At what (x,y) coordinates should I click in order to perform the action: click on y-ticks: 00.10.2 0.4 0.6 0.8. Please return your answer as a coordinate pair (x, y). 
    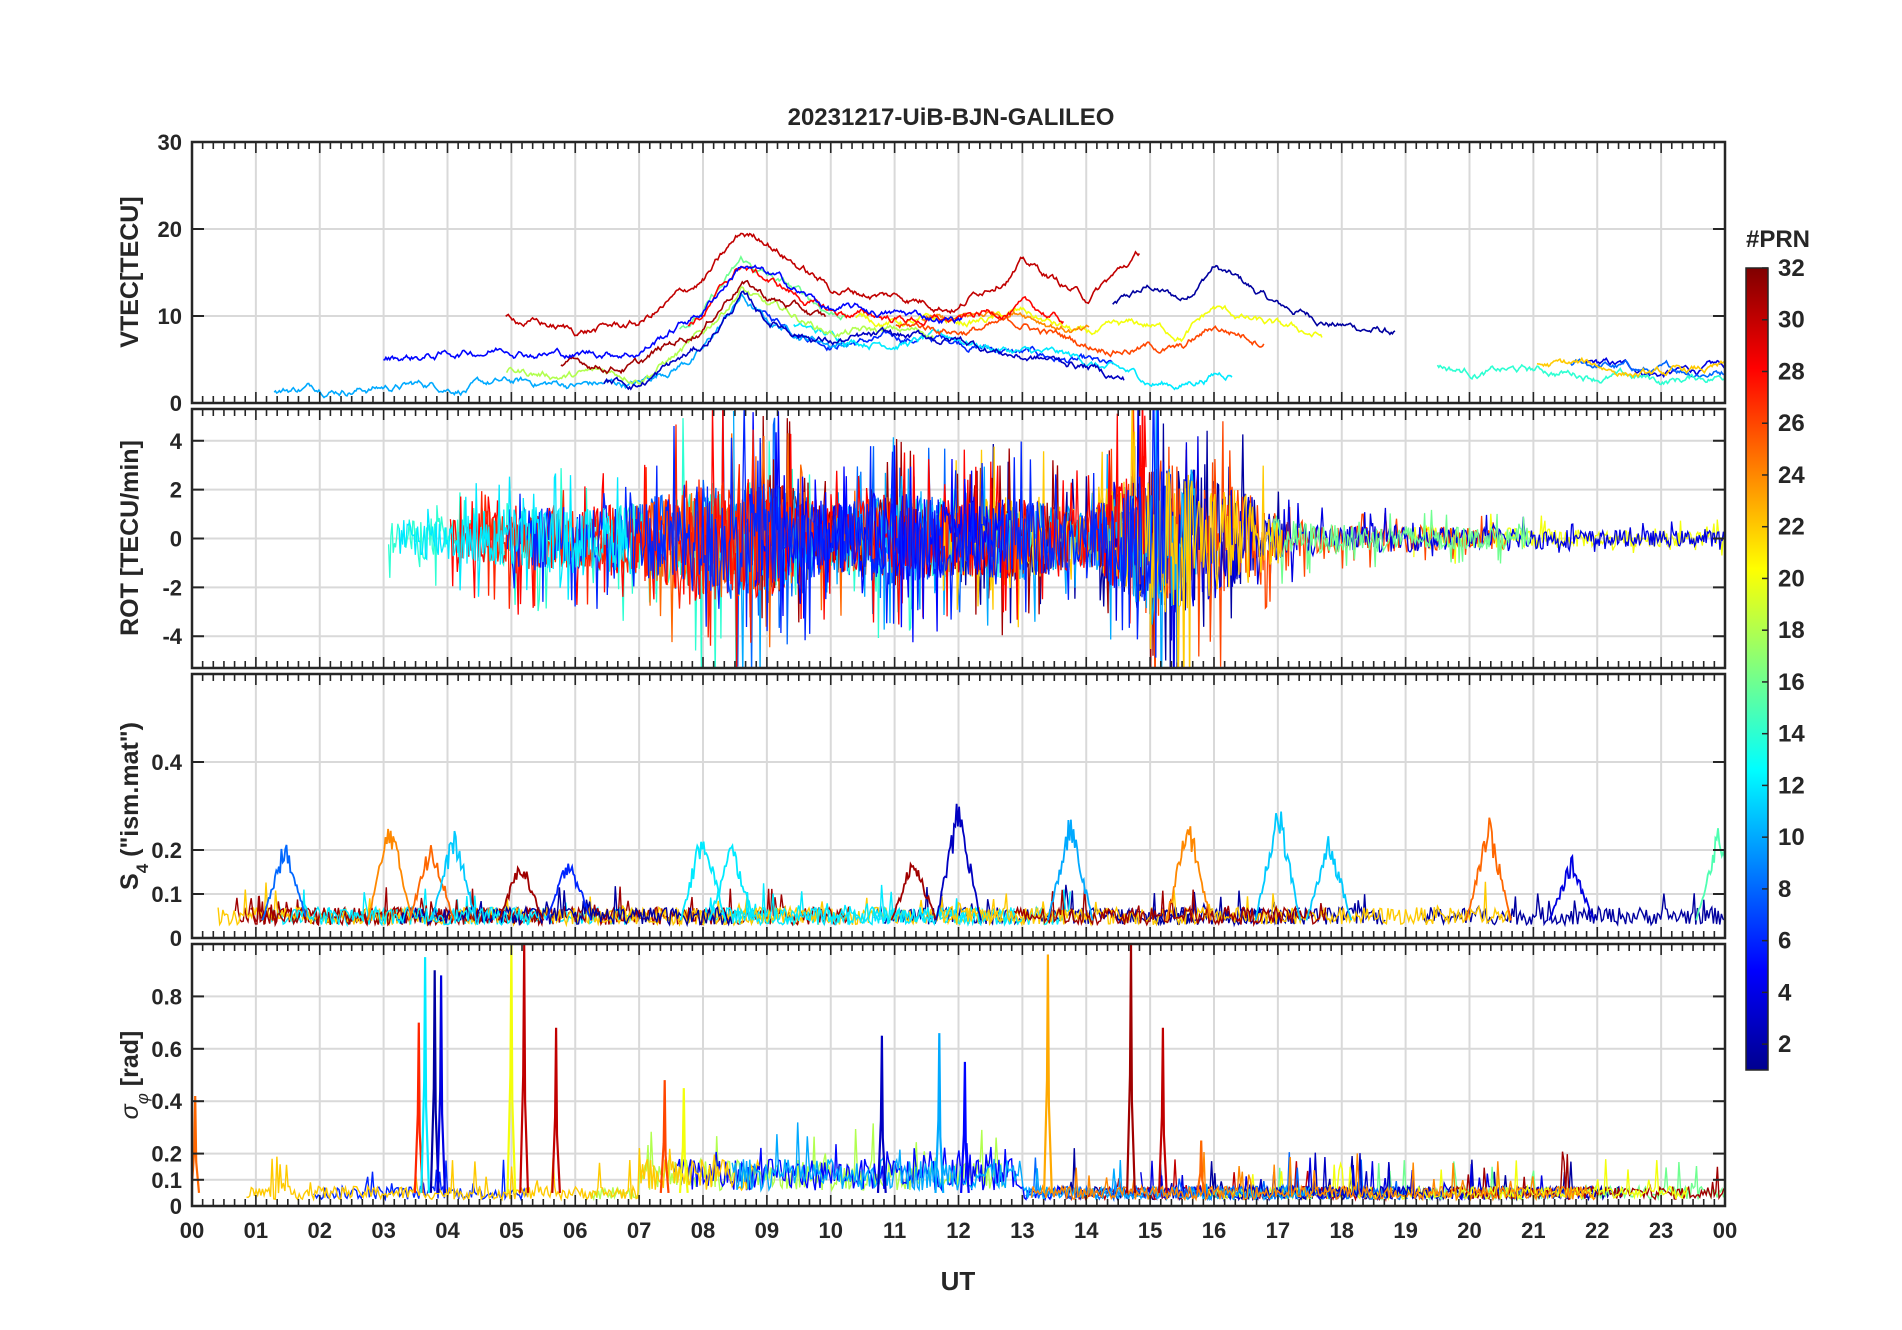
    Looking at the image, I should click on (938, 1101).